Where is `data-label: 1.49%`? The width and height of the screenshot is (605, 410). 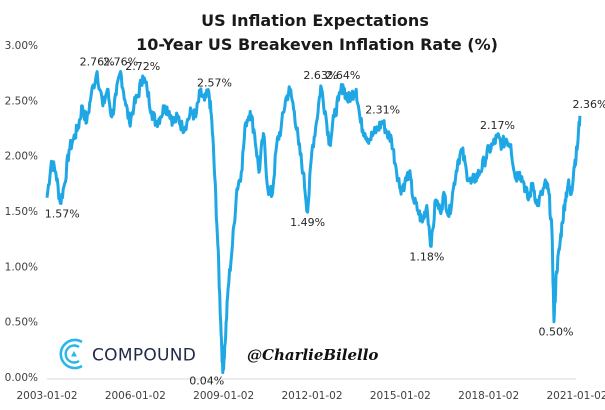
data-label: 1.49% is located at coordinates (307, 222).